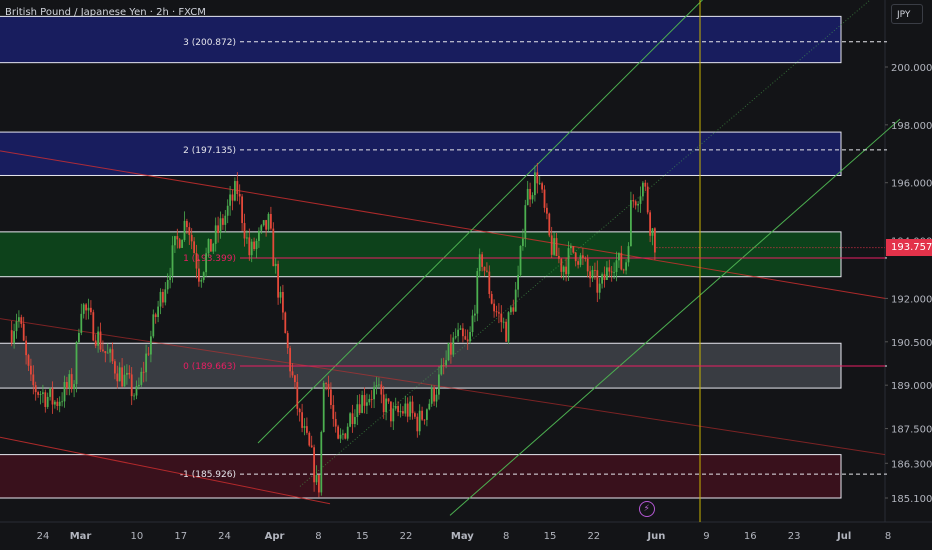 Image resolution: width=932 pixels, height=550 pixels. What do you see at coordinates (911, 386) in the screenshot?
I see `price-tick-label-5: 189.000` at bounding box center [911, 386].